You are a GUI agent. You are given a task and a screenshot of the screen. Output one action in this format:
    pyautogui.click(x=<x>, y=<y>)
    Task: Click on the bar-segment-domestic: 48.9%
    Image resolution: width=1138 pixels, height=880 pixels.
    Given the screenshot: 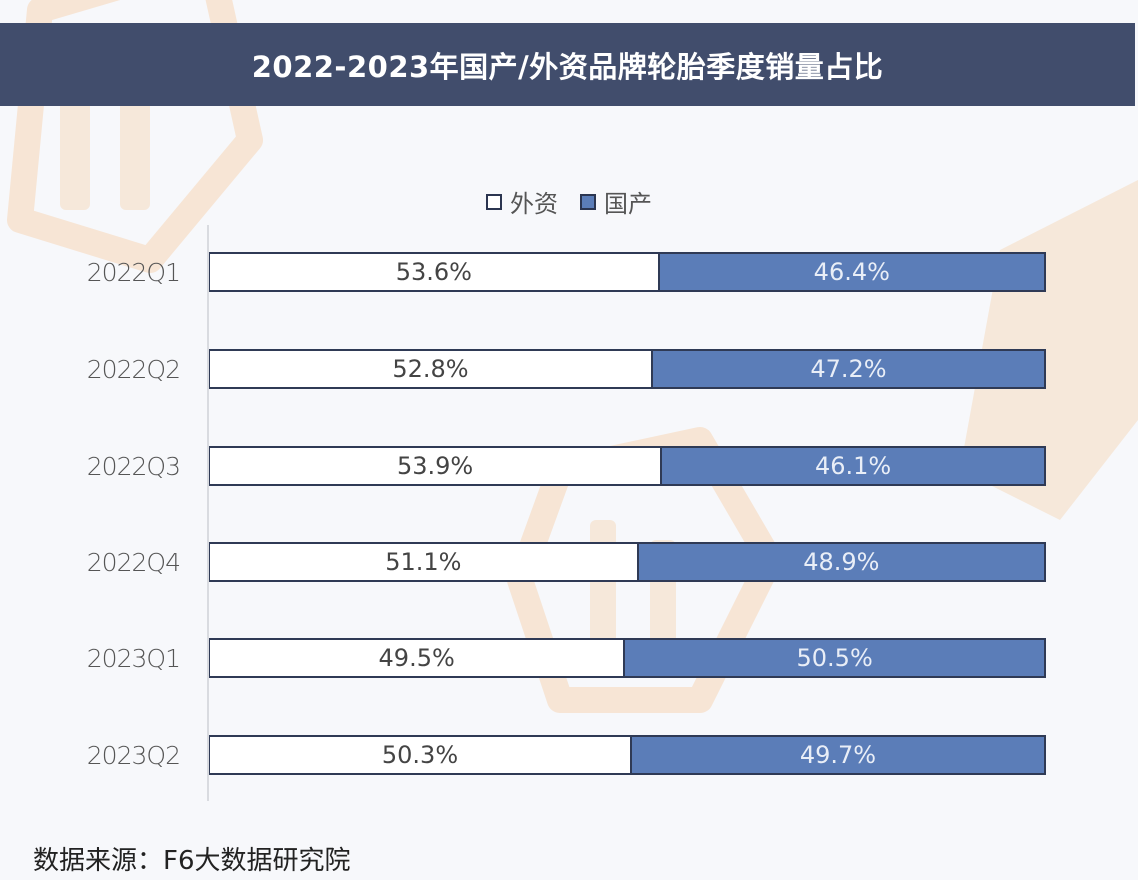 What is the action you would take?
    pyautogui.click(x=841, y=562)
    